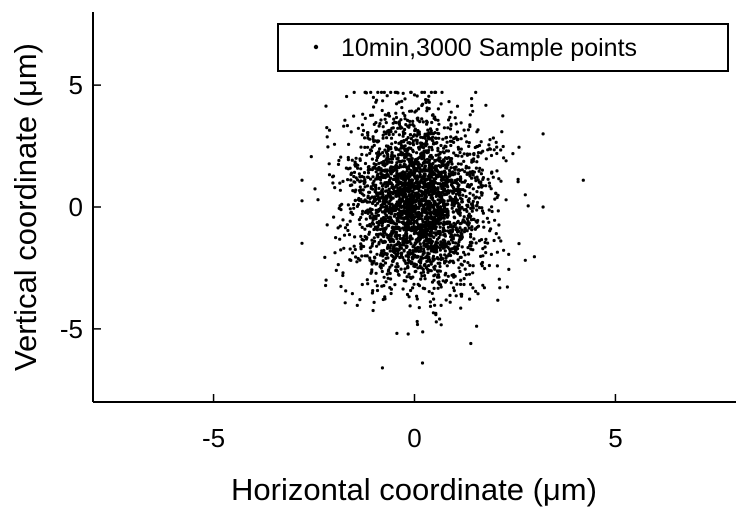  I want to click on y-axis-label: Vertical coordinate (μm), so click(25, 207).